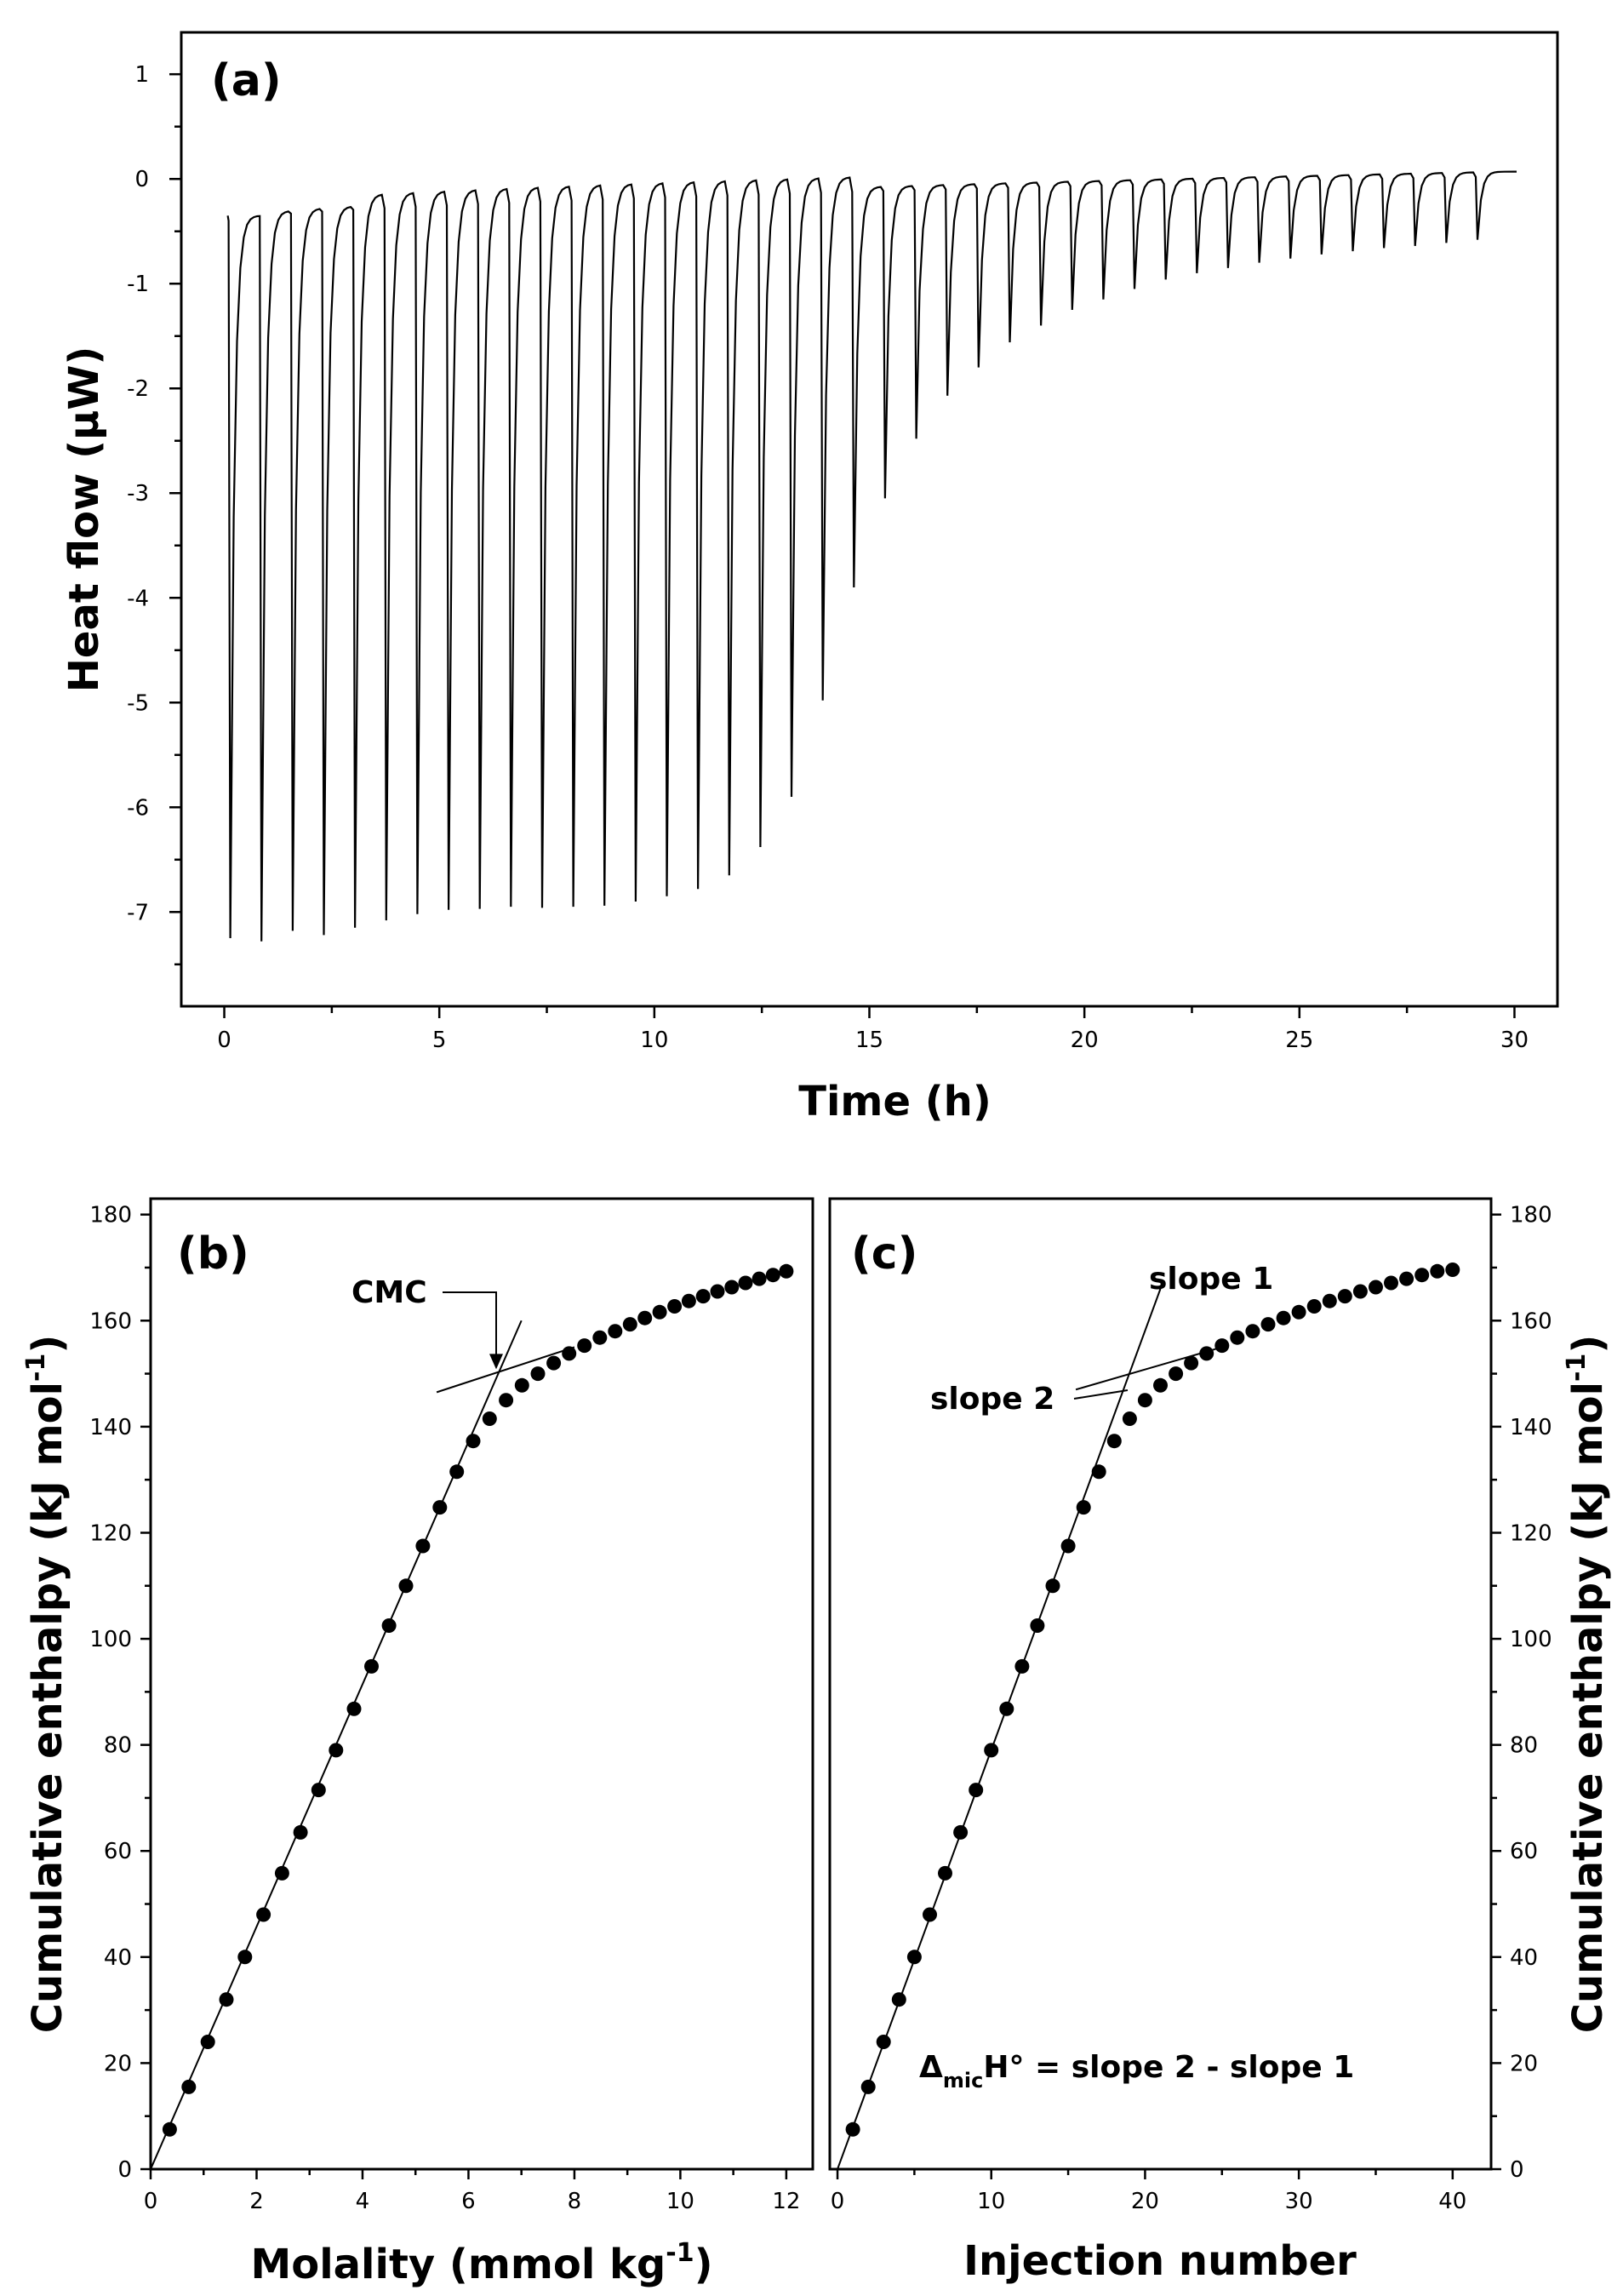  What do you see at coordinates (151, 2201) in the screenshot?
I see `x-tick-label-b: 0` at bounding box center [151, 2201].